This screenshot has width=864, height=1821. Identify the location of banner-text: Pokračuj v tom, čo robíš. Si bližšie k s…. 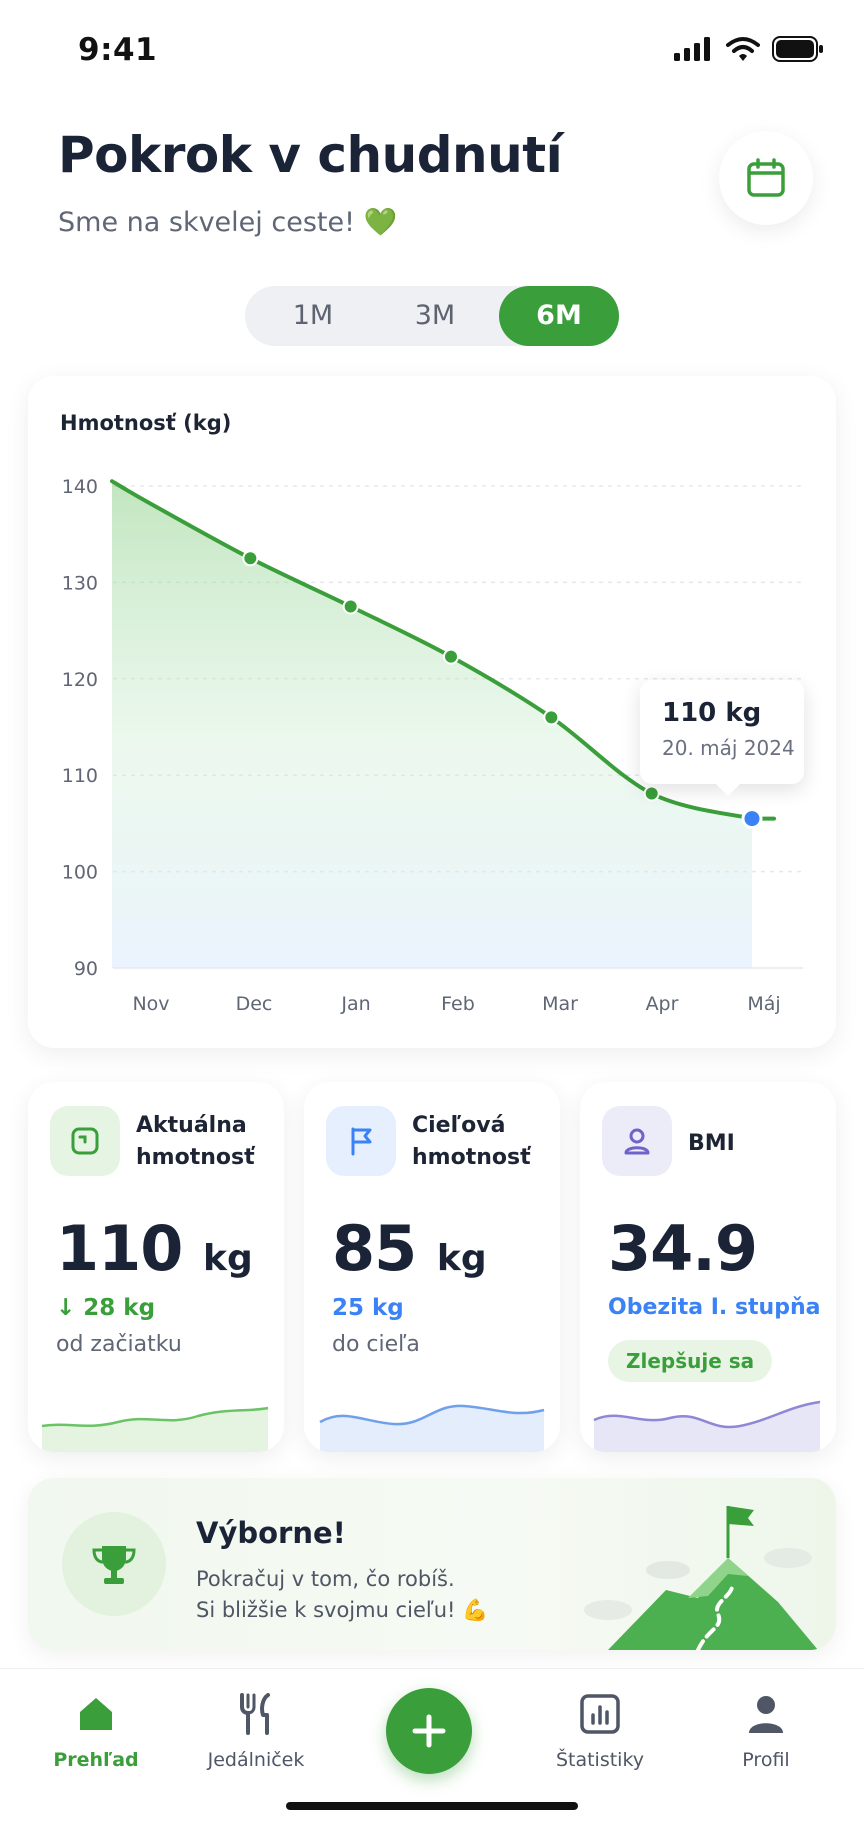
(342, 1595).